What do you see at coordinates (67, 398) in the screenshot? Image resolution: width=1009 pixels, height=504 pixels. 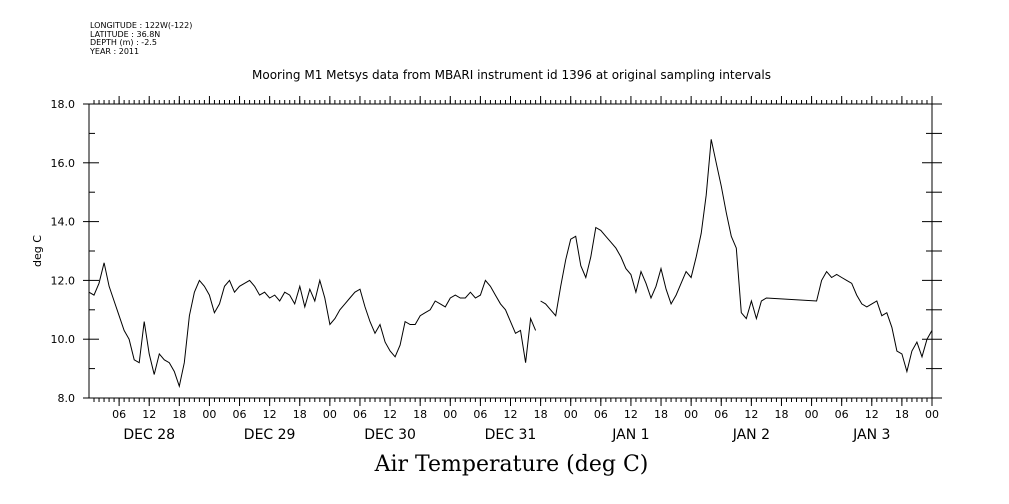 I see `y-tick-label: 8.0` at bounding box center [67, 398].